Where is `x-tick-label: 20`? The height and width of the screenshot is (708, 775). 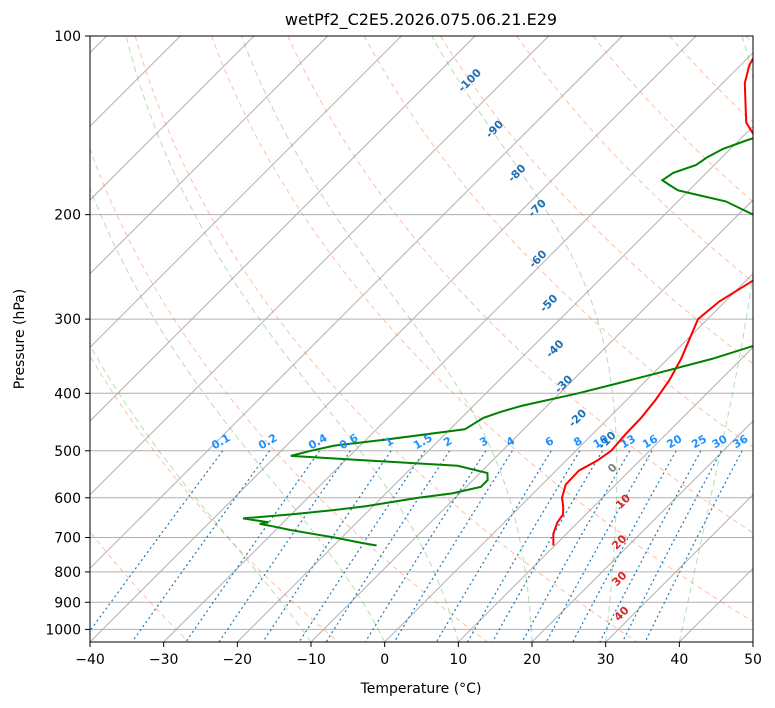
x-tick-label: 20 is located at coordinates (532, 660).